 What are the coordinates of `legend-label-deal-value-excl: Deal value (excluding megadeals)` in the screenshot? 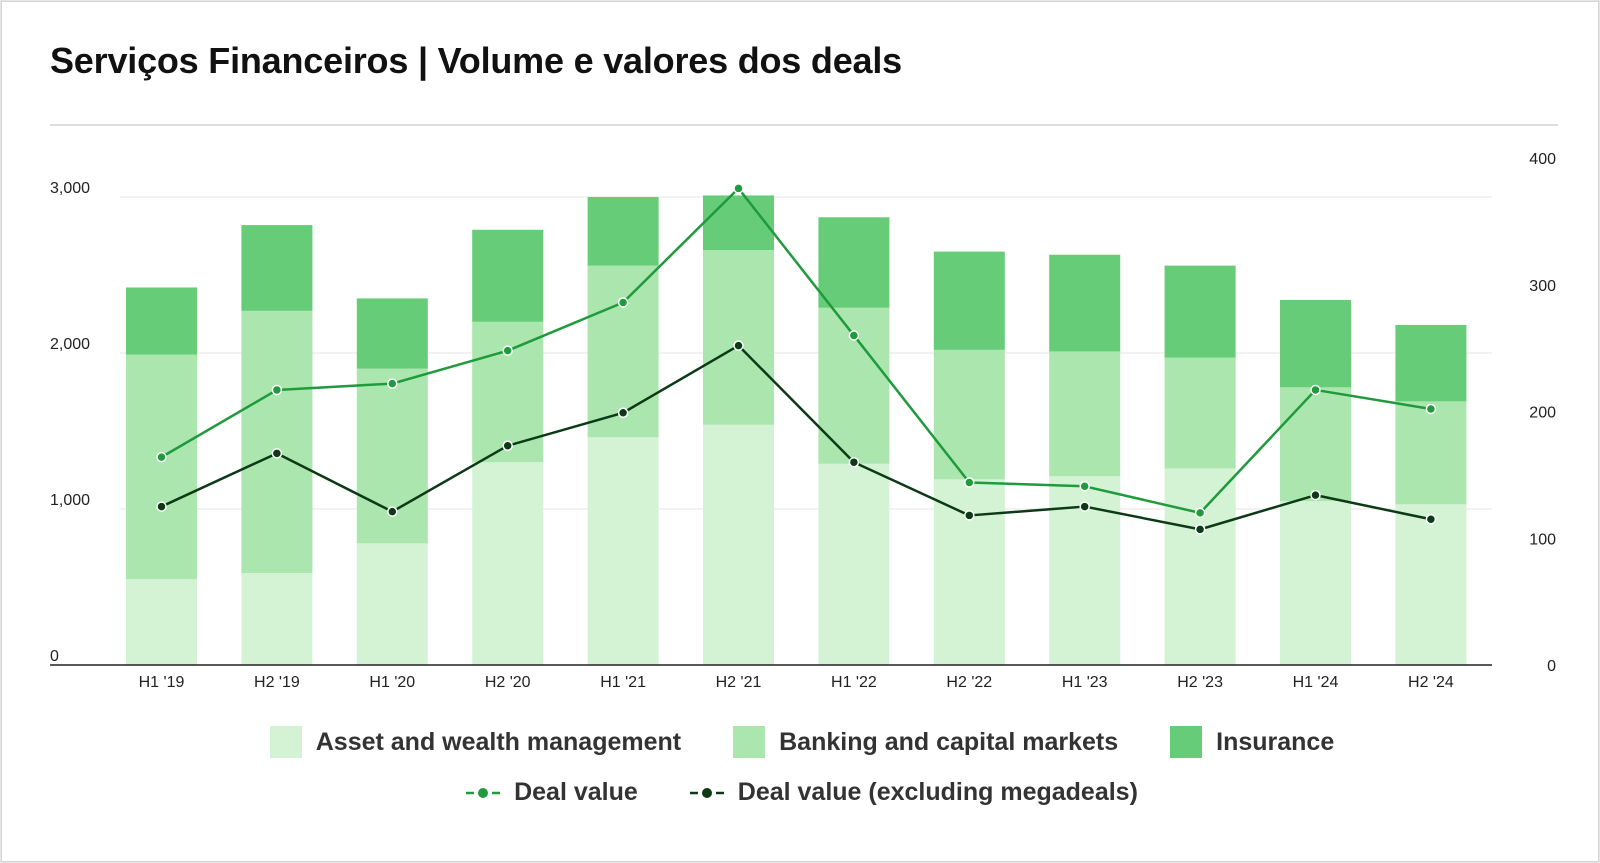 It's located at (937, 792).